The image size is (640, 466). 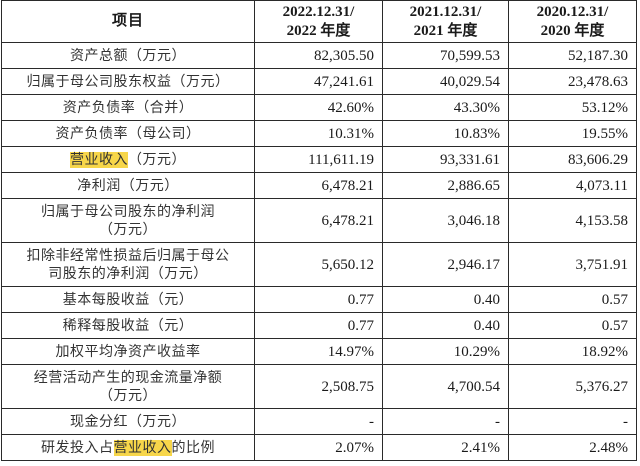 What do you see at coordinates (128, 21) in the screenshot?
I see `header-item: 项目` at bounding box center [128, 21].